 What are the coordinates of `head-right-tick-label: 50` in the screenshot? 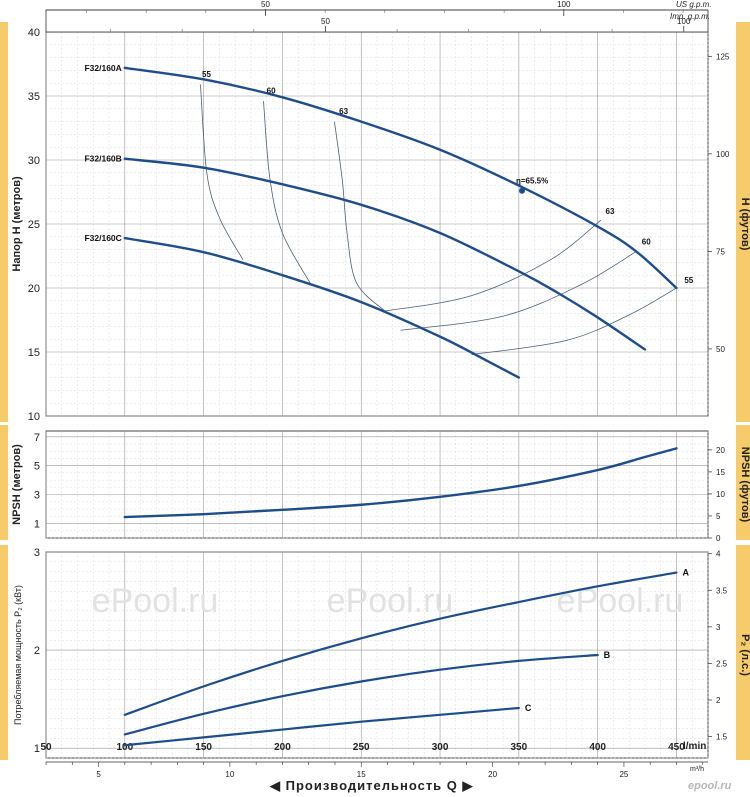 It's located at (720, 349).